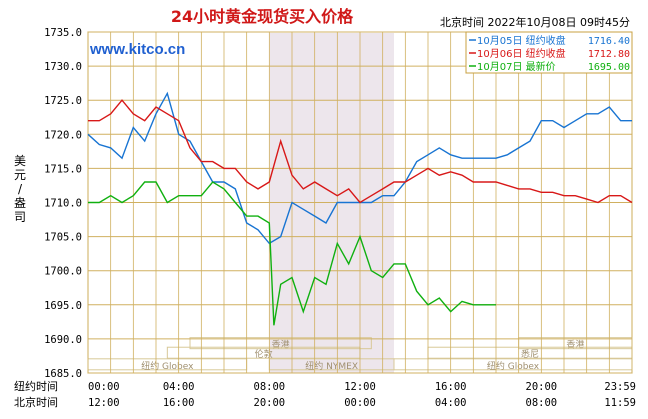 The width and height of the screenshot is (648, 419). I want to click on y-axis-label: 美元/盎司, so click(20, 189).